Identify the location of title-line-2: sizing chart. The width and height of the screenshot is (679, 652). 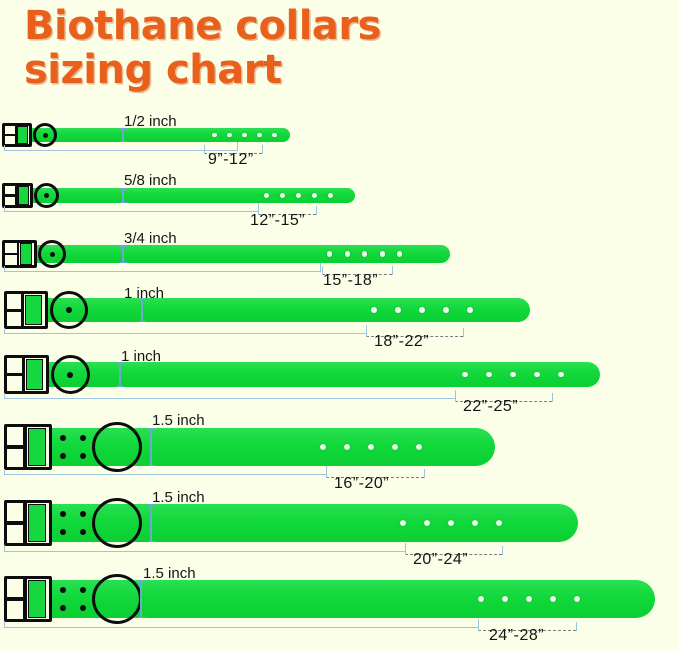
(153, 70).